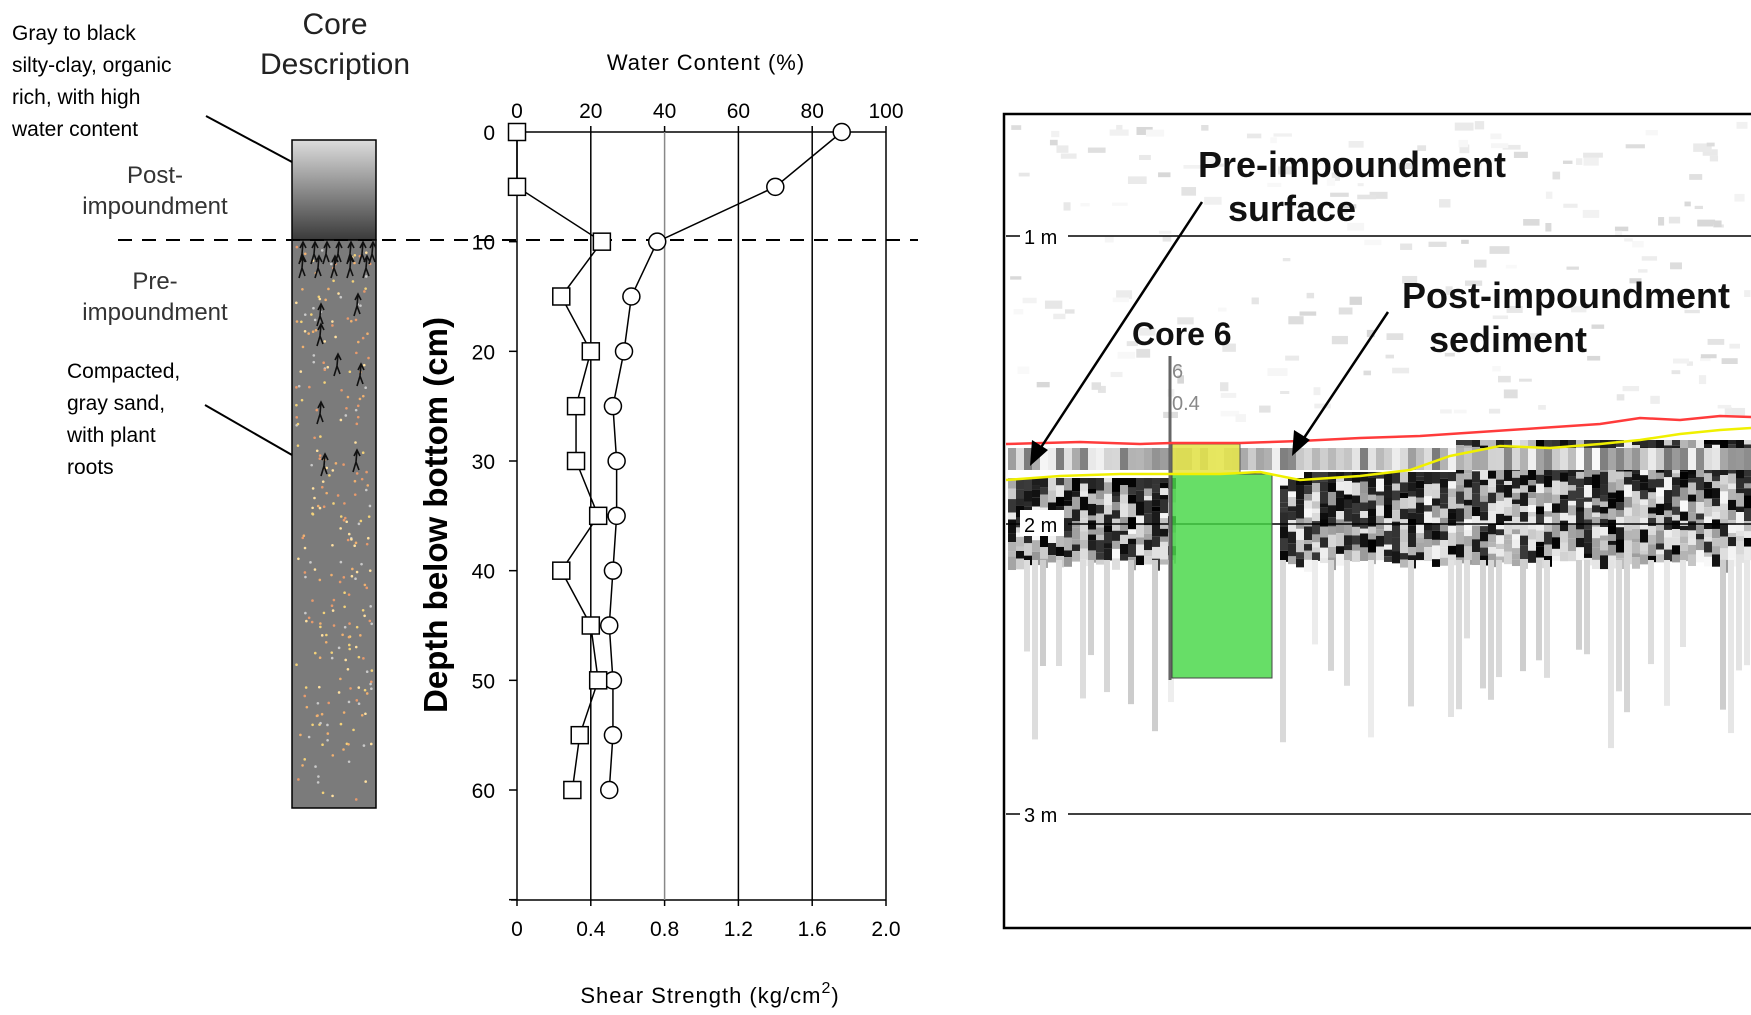 This screenshot has height=1015, width=1751. I want to click on water-content-point, so click(841, 132).